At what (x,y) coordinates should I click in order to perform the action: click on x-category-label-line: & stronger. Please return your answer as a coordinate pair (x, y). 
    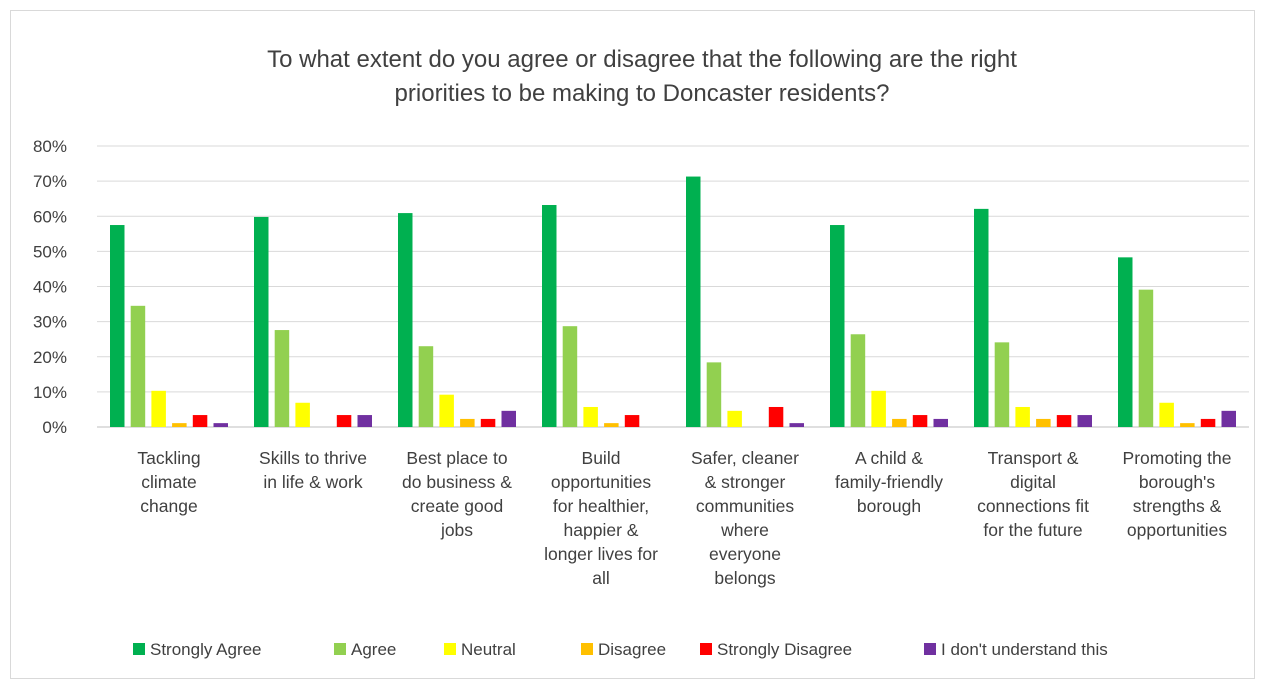
    Looking at the image, I should click on (745, 482).